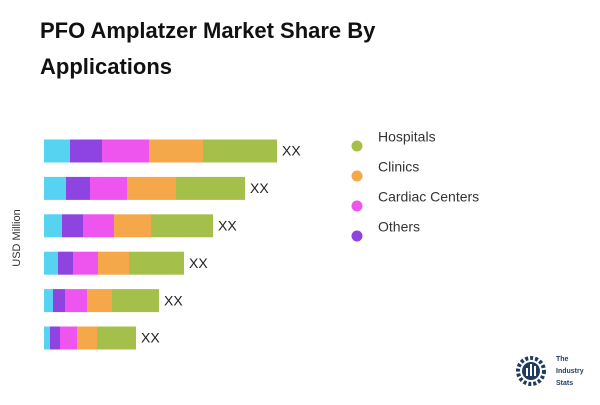  I want to click on legend-label: Hospitals, so click(407, 137).